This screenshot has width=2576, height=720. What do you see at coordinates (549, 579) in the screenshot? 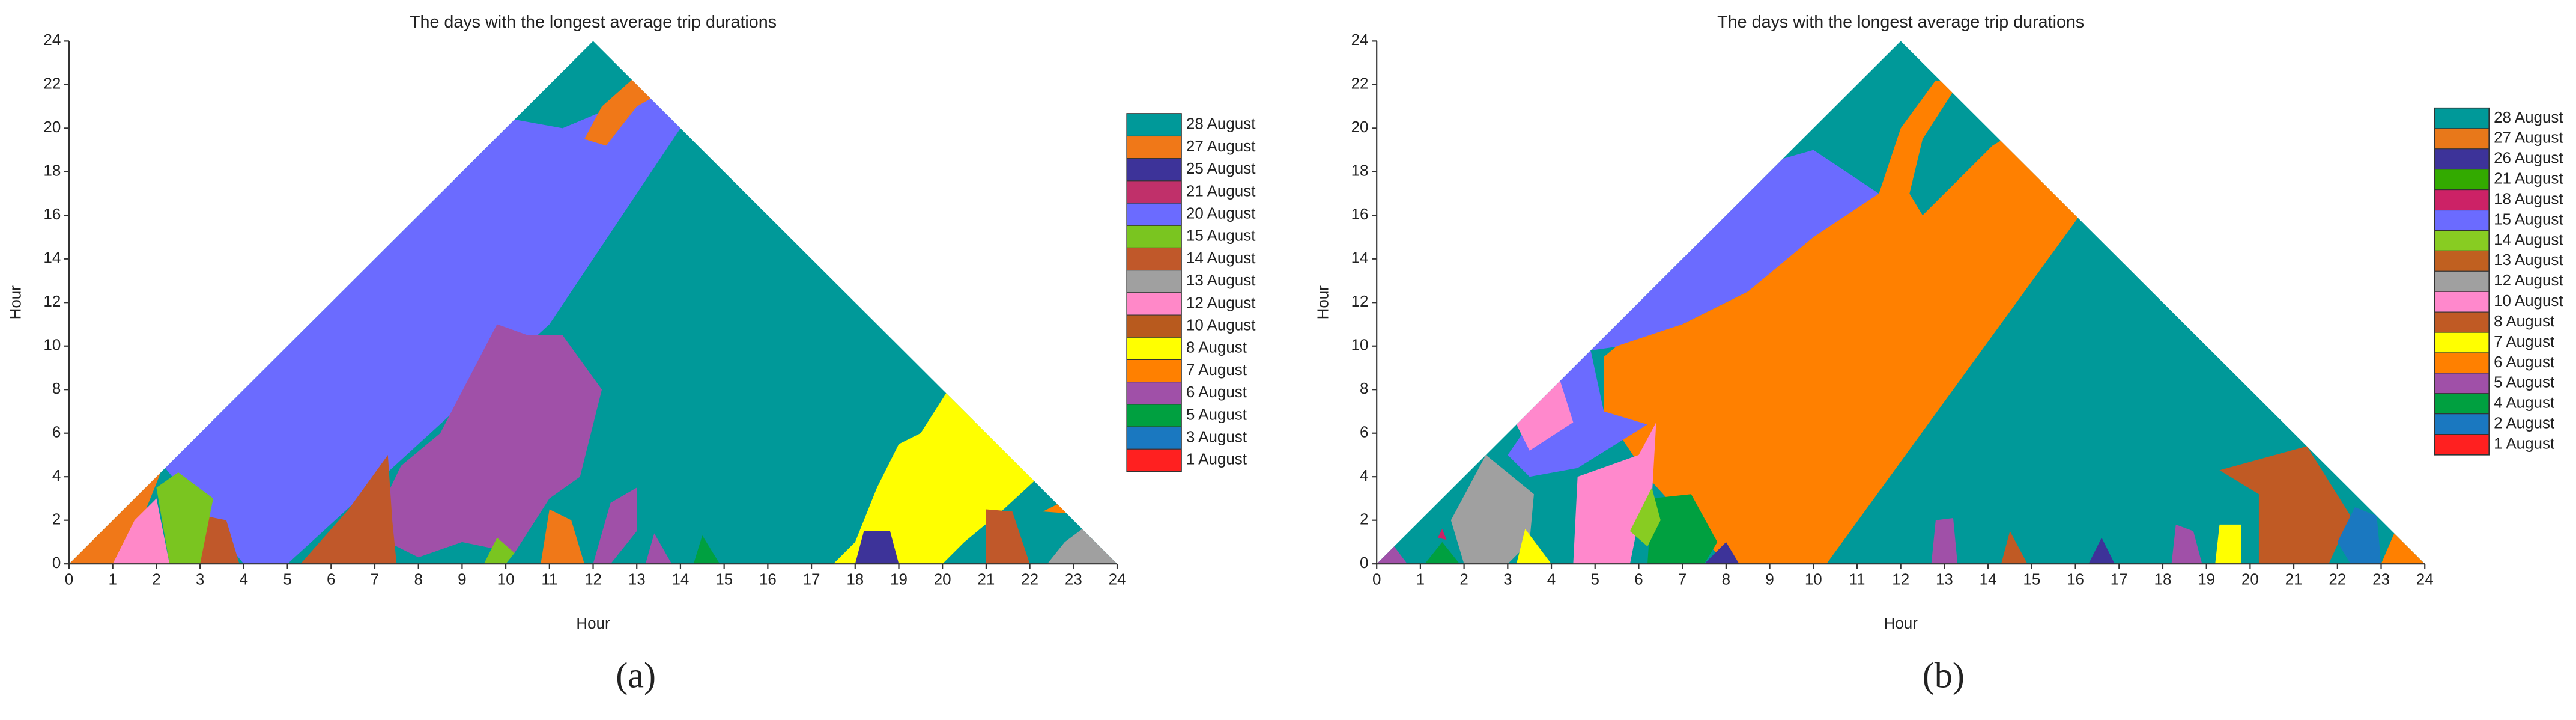
I see `x-tick-label: 11` at bounding box center [549, 579].